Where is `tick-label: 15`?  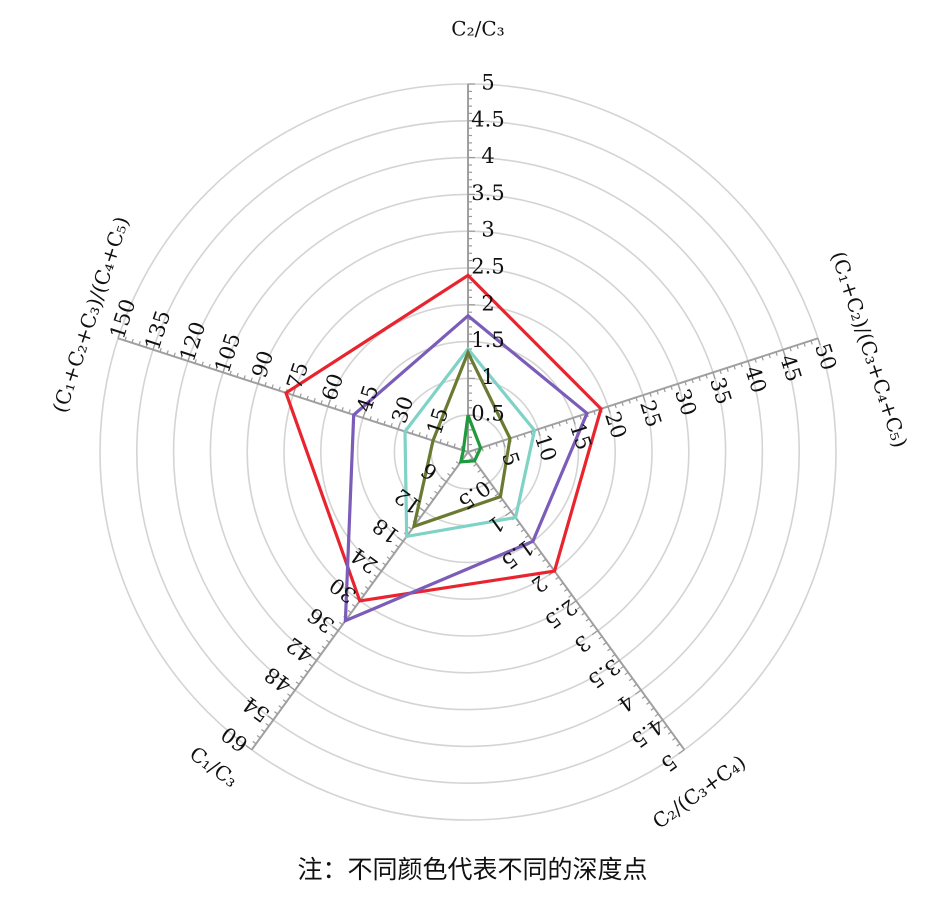 tick-label: 15 is located at coordinates (580, 436).